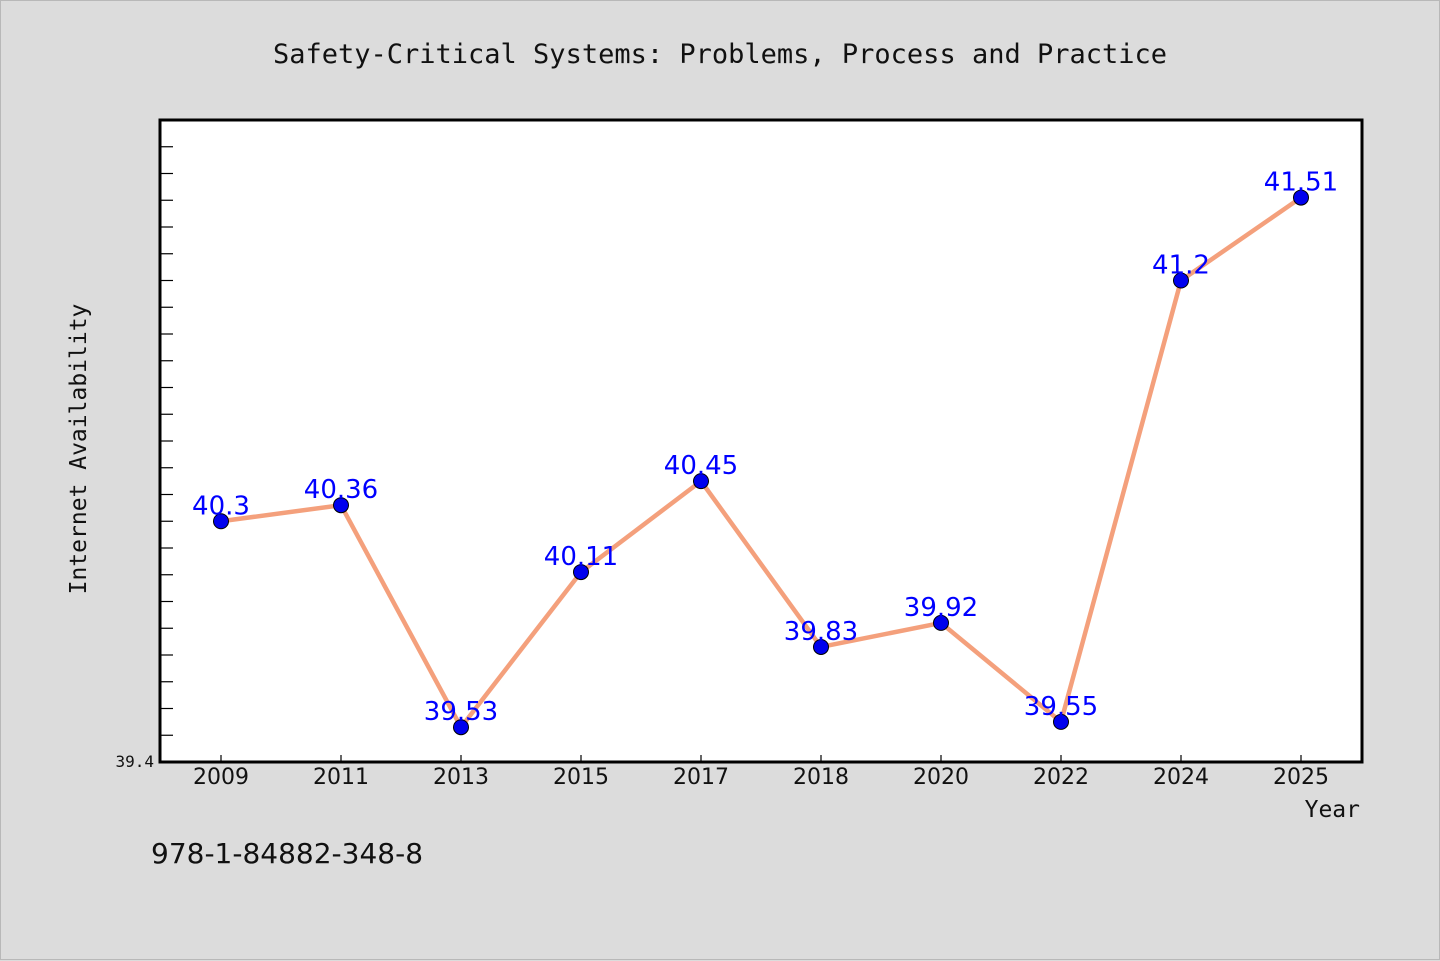 This screenshot has height=961, width=1440. What do you see at coordinates (341, 490) in the screenshot?
I see `data-label: 40.36` at bounding box center [341, 490].